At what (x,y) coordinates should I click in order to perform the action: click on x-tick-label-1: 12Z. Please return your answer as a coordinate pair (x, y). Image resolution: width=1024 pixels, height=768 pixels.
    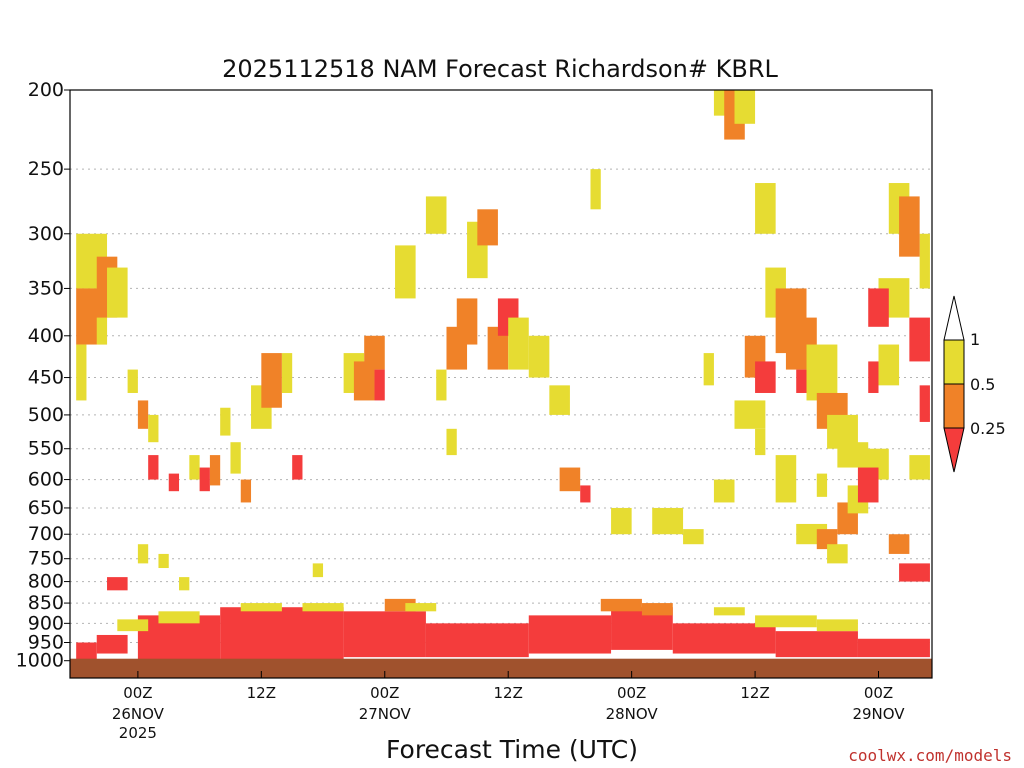
    Looking at the image, I should click on (261, 693).